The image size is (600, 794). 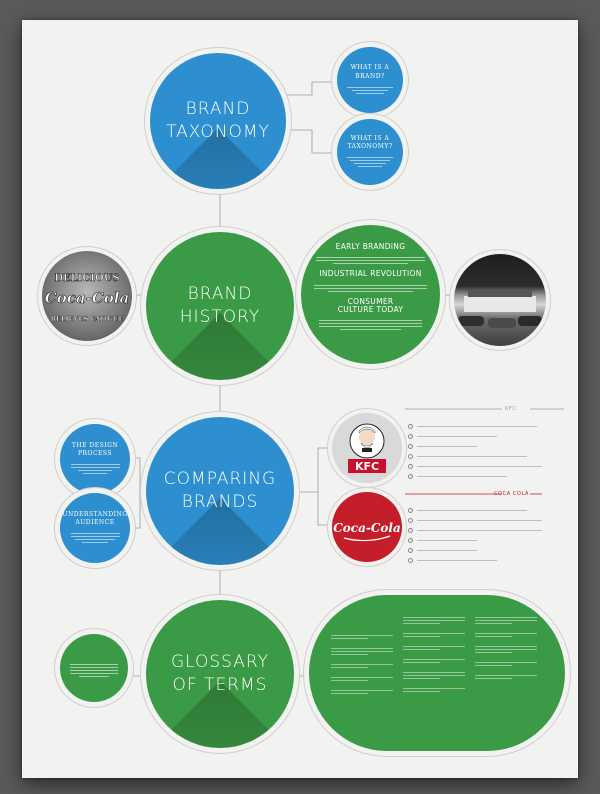 What do you see at coordinates (512, 494) in the screenshot?
I see `coca-cola-label: COCA COLA` at bounding box center [512, 494].